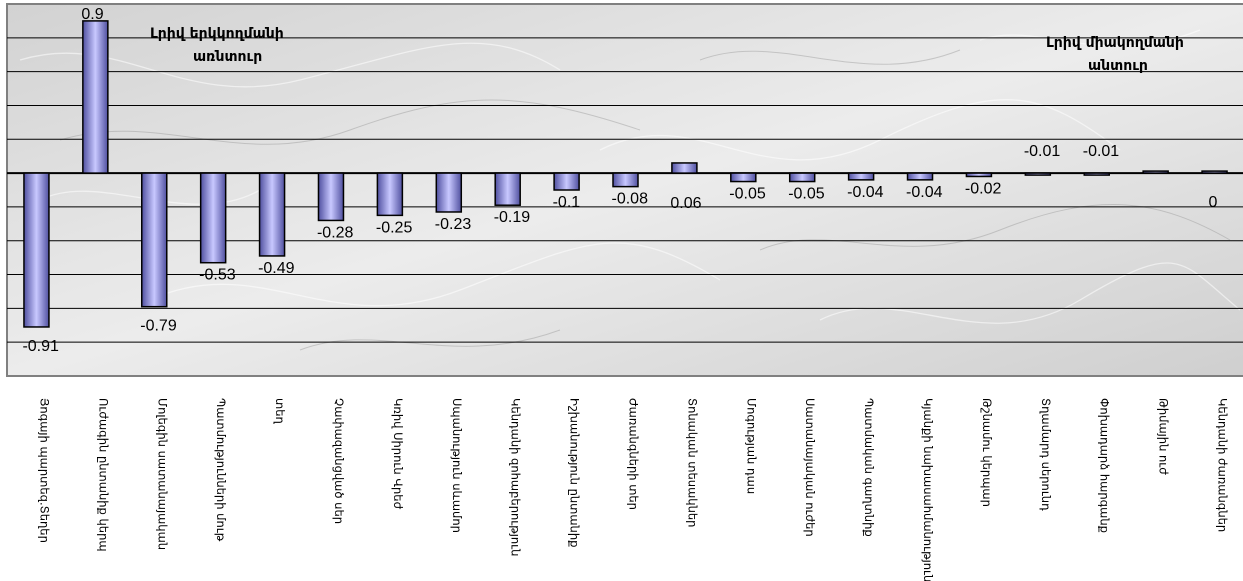 This screenshot has width=1243, height=581. What do you see at coordinates (280, 411) in the screenshot?
I see `category-label-5: տեղ` at bounding box center [280, 411].